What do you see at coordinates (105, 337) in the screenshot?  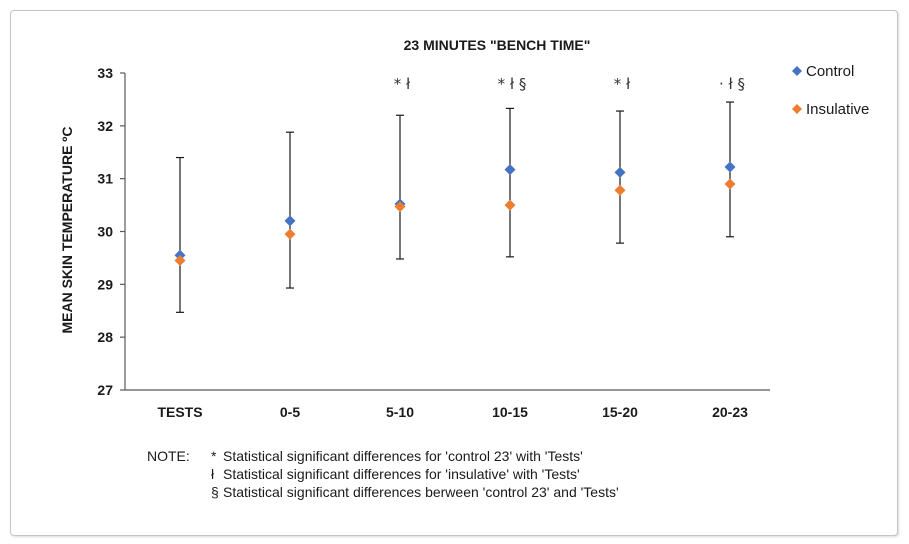 I see `y-tick-label: 28` at bounding box center [105, 337].